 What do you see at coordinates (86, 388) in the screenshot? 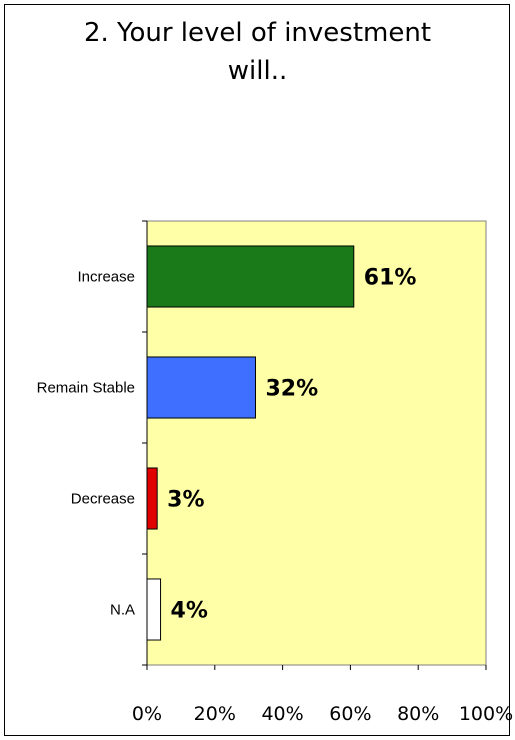
I see `category-label: Remain Stable` at bounding box center [86, 388].